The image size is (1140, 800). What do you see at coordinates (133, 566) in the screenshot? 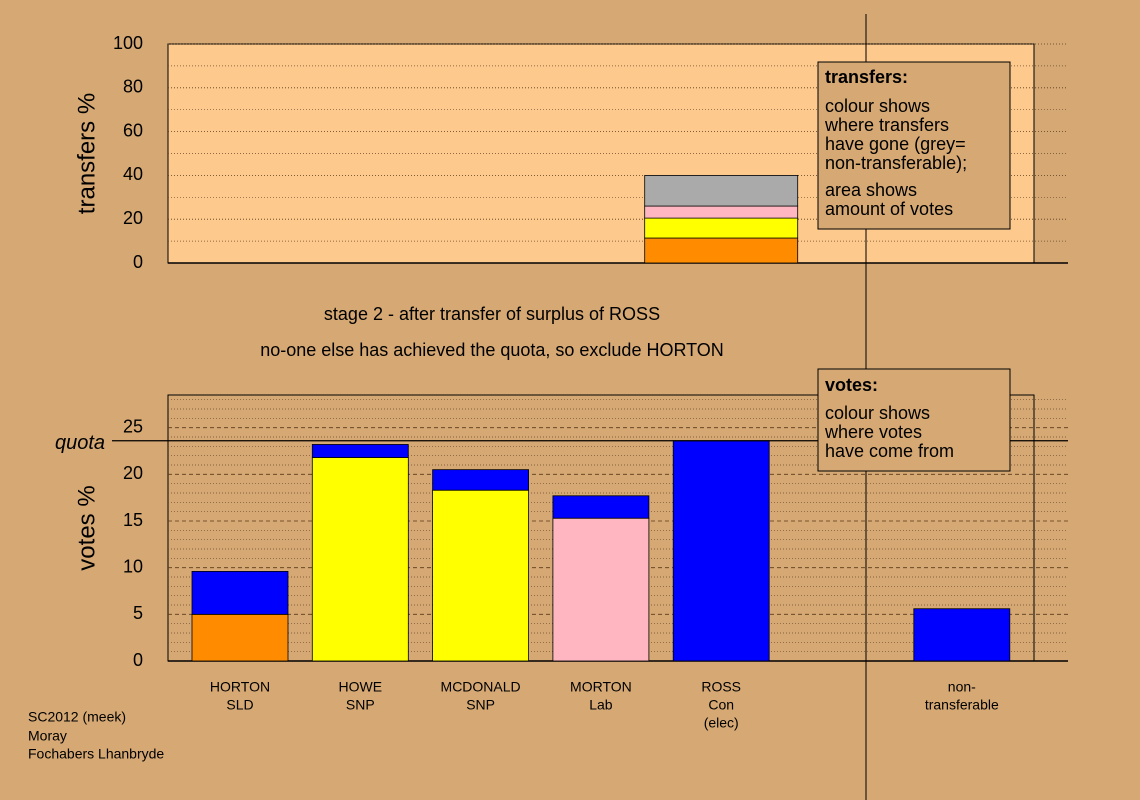
I see `y-tick-label: 10` at bounding box center [133, 566].